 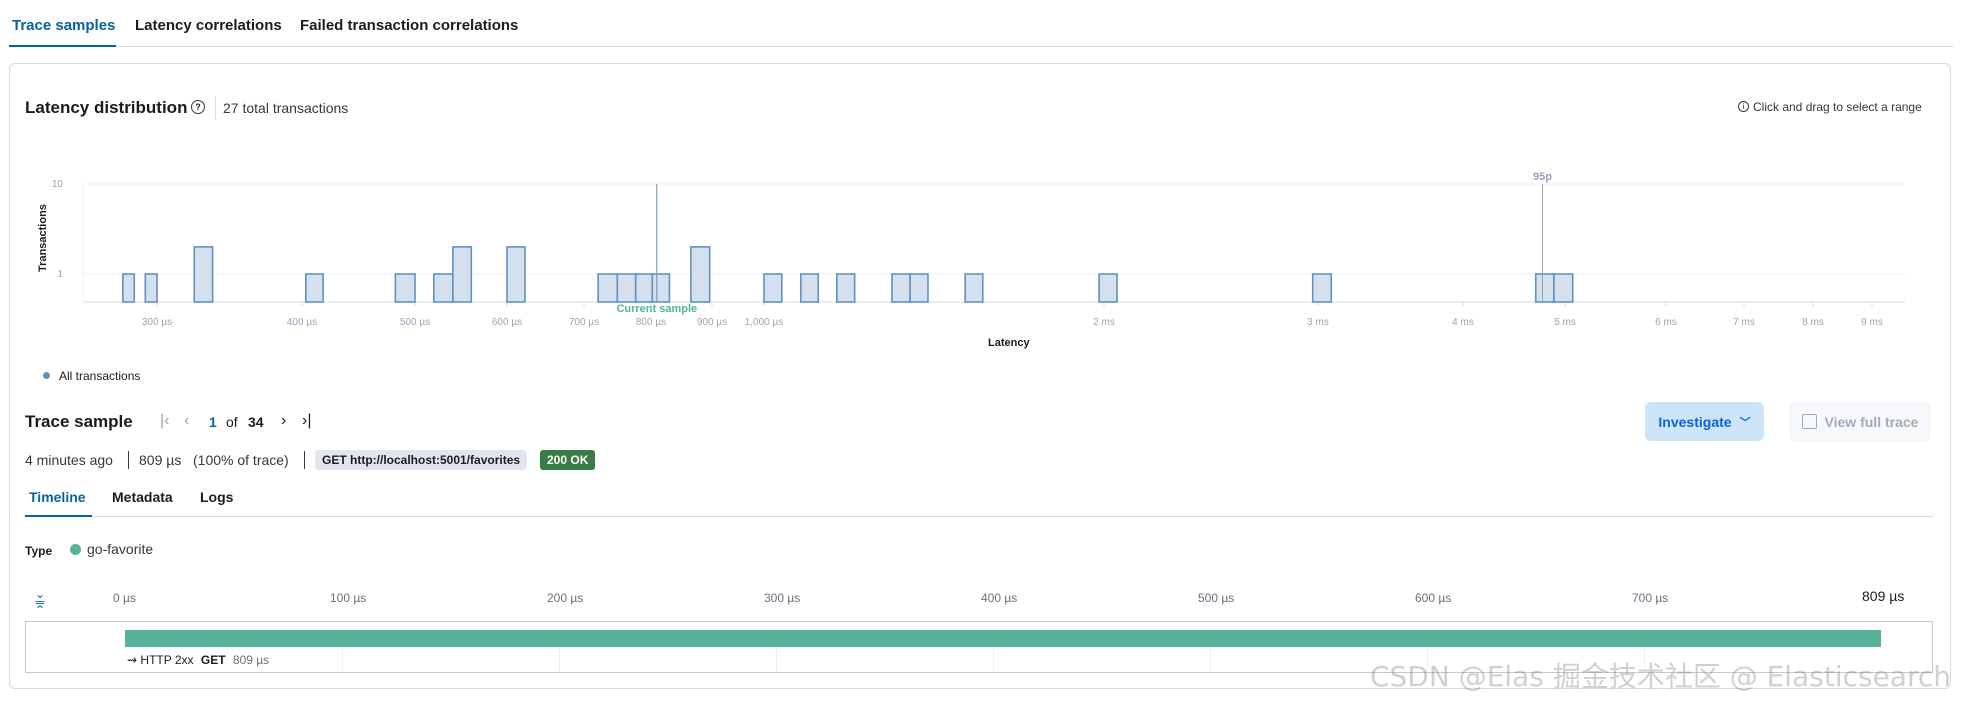 I want to click on legend-dot, so click(x=46, y=375).